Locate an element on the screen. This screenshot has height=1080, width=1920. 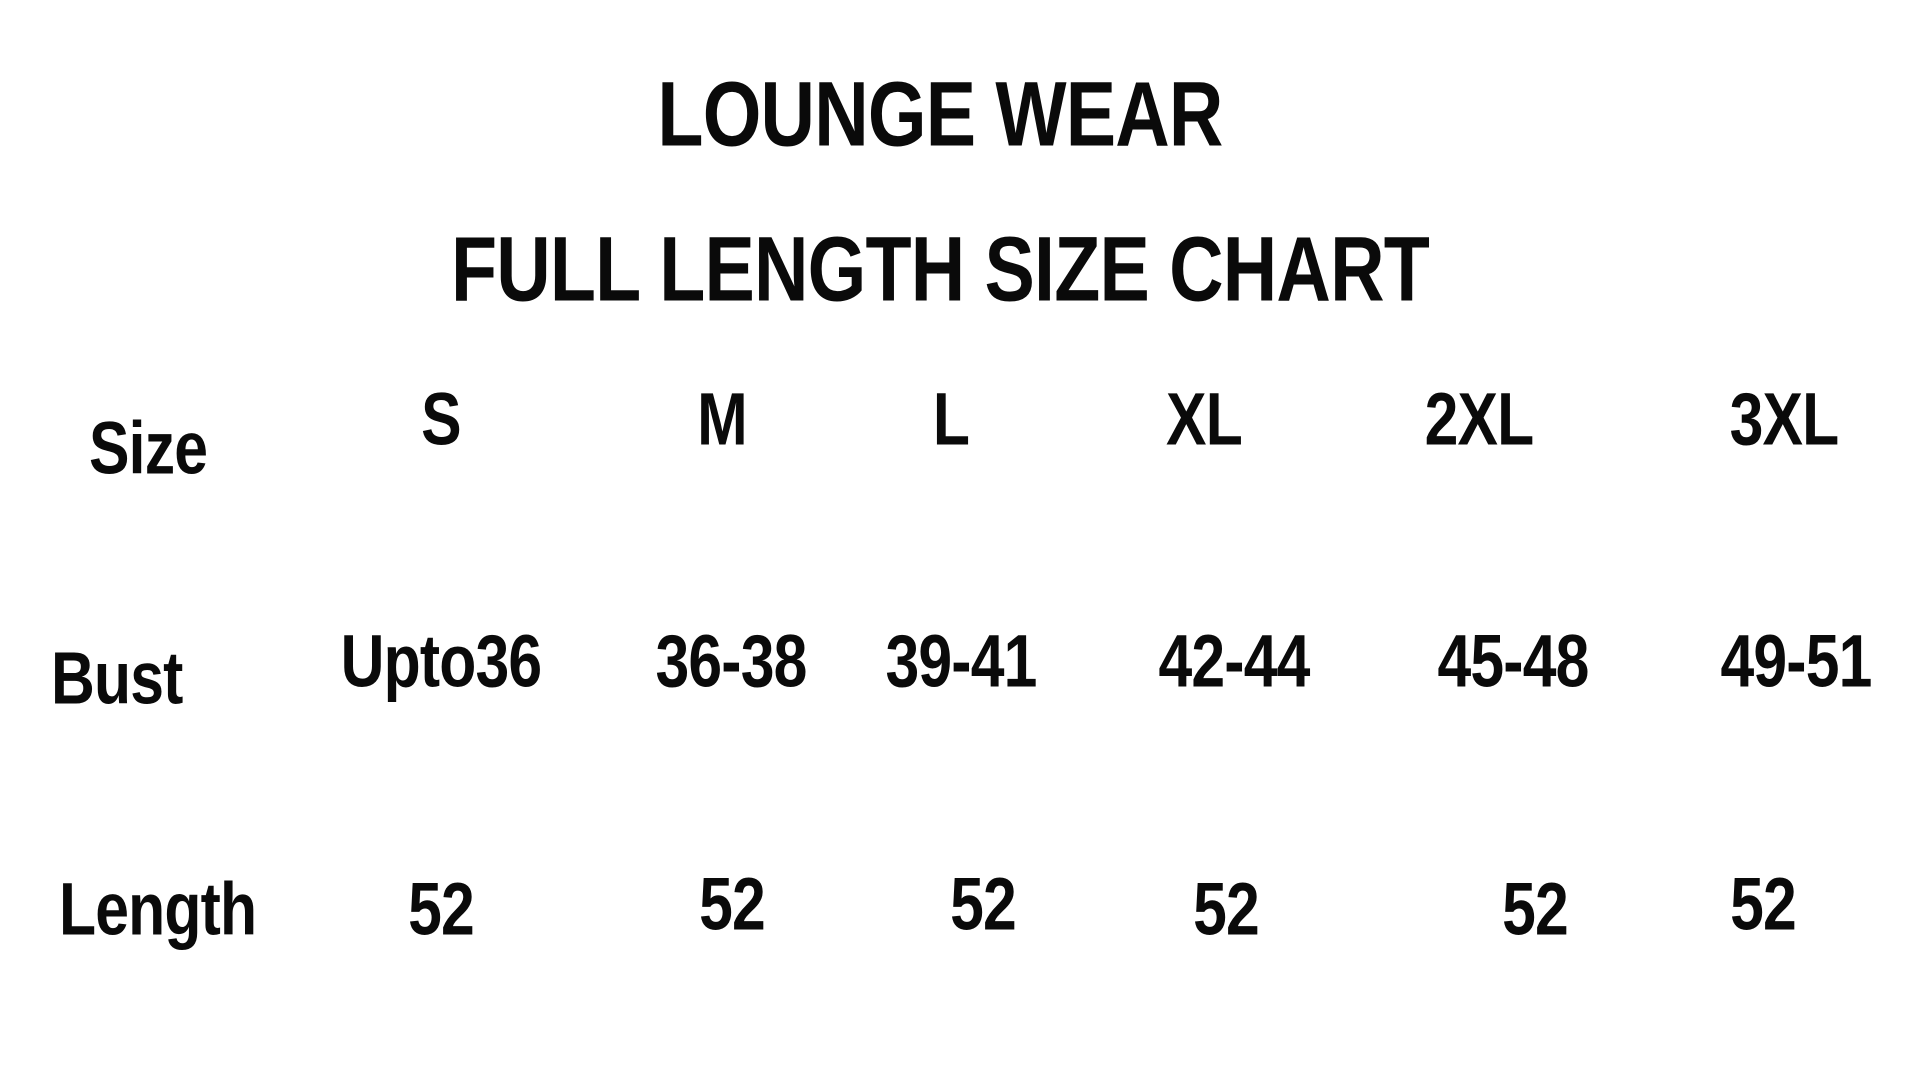
row-label-size: Size is located at coordinates (148, 448).